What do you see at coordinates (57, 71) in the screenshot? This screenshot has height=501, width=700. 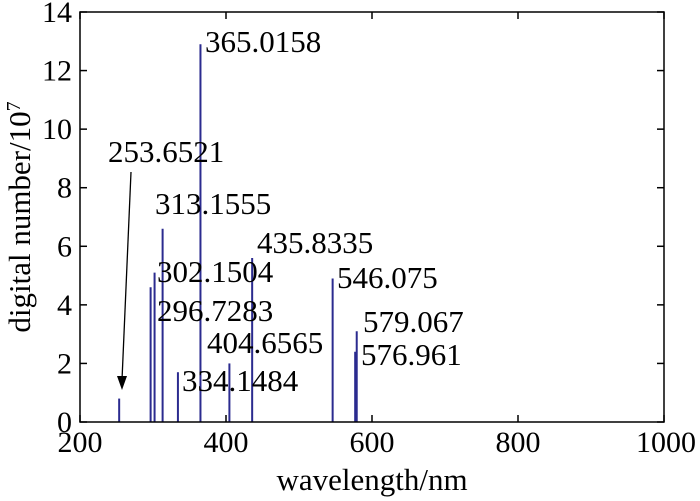 I see `y-tick-label: 12` at bounding box center [57, 71].